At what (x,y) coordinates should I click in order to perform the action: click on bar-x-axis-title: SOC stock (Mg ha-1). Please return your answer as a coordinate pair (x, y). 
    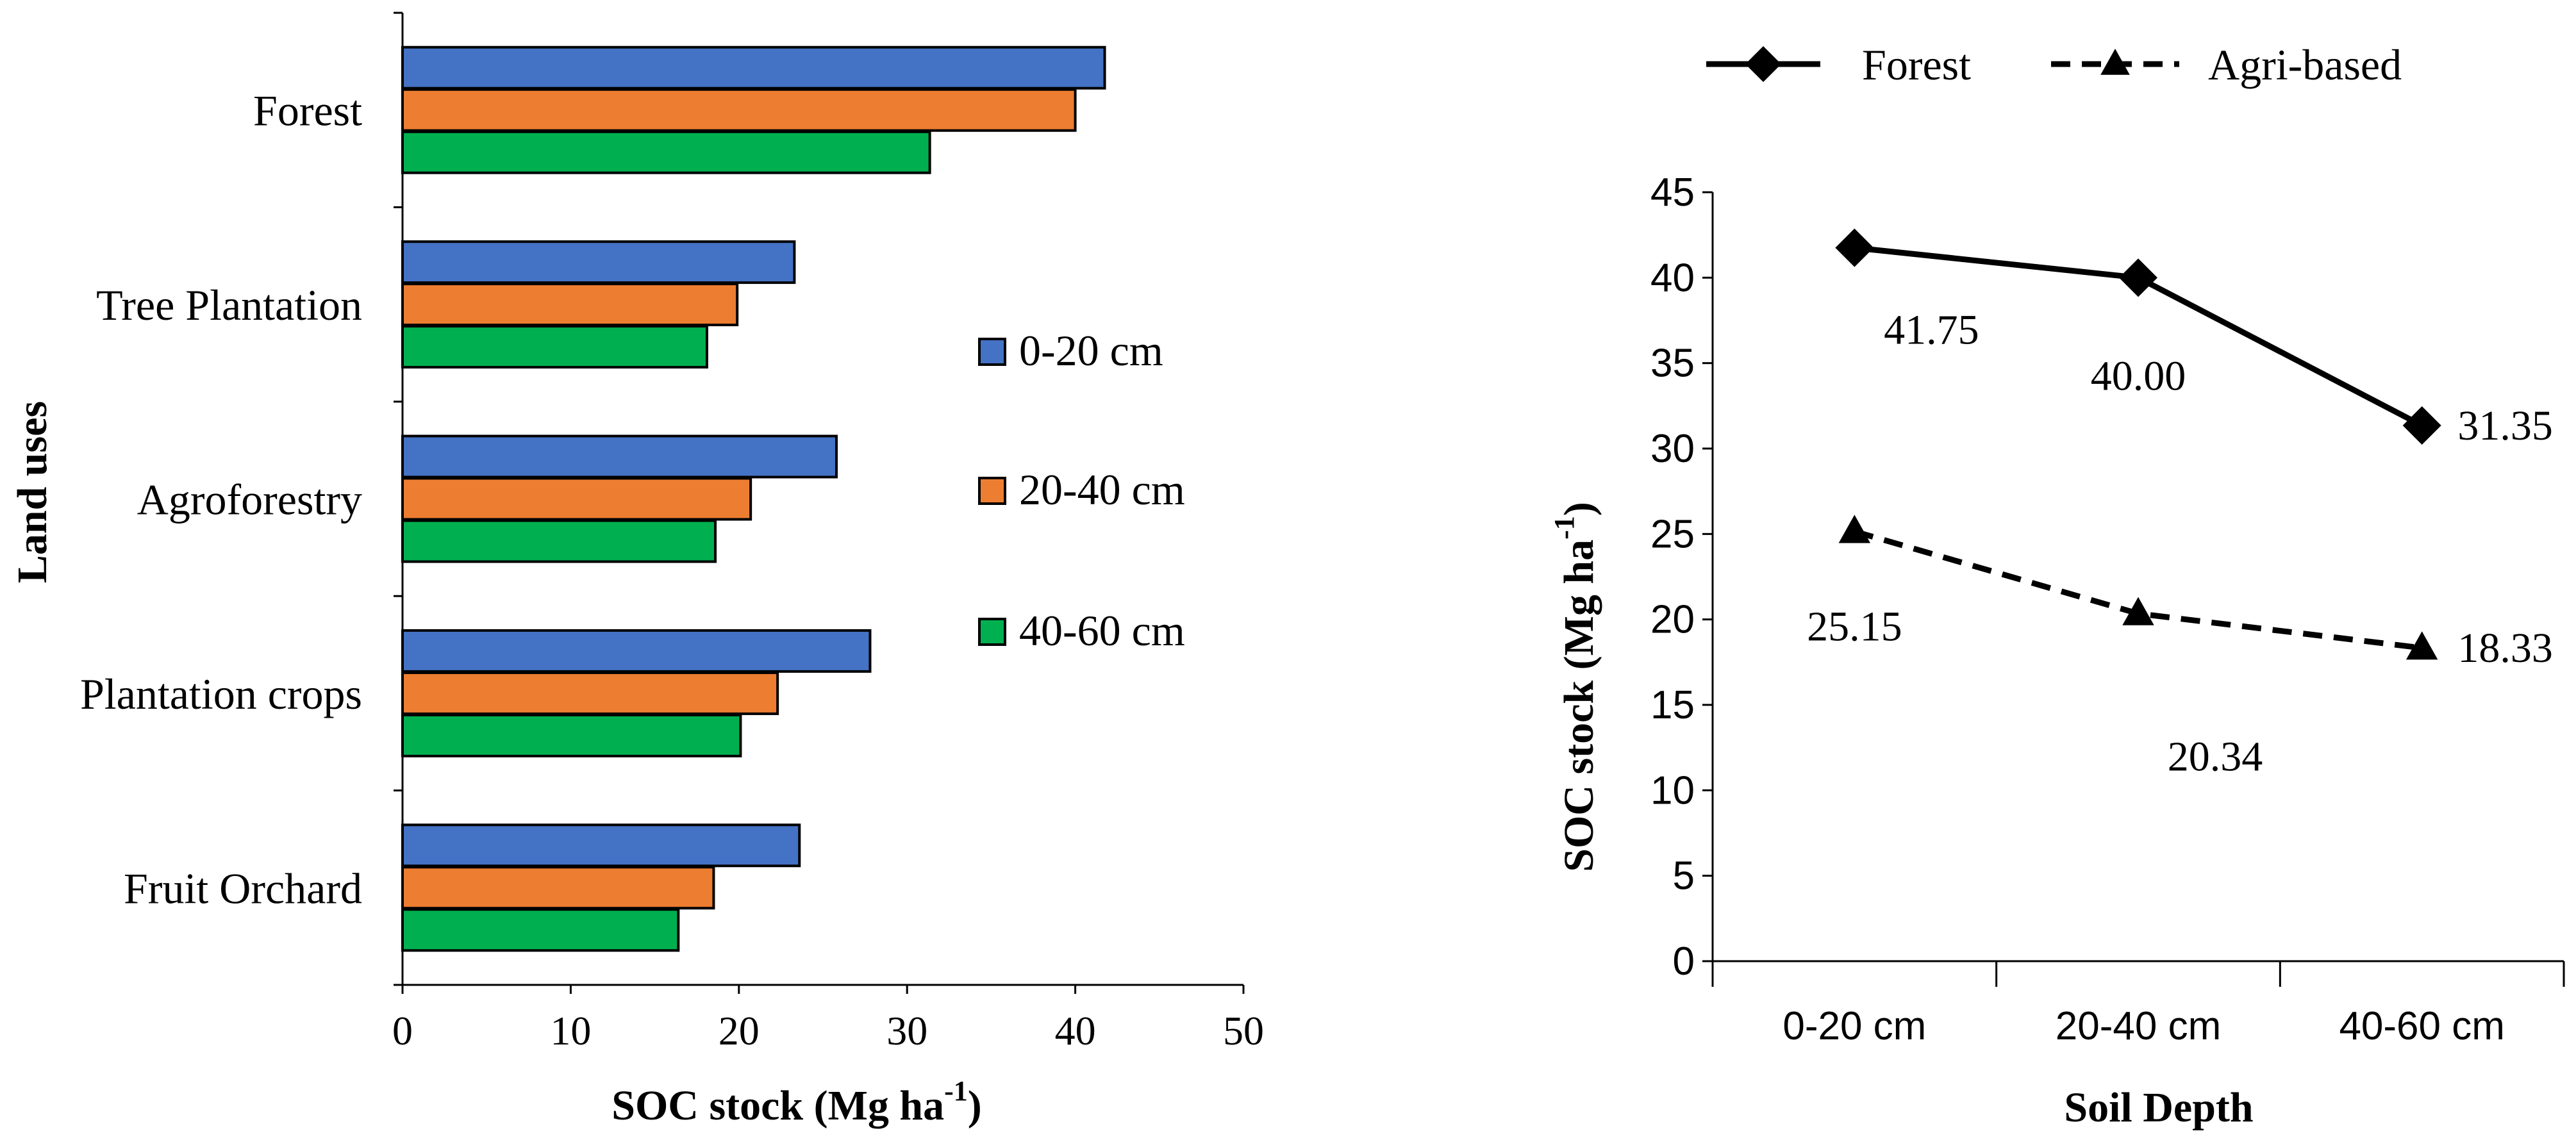
    Looking at the image, I should click on (796, 1102).